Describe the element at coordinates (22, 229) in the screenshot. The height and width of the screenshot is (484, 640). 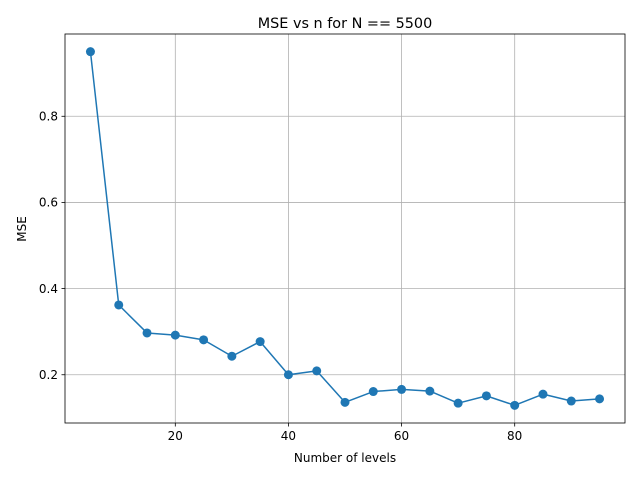
I see `y-axis-label: MSE` at that location.